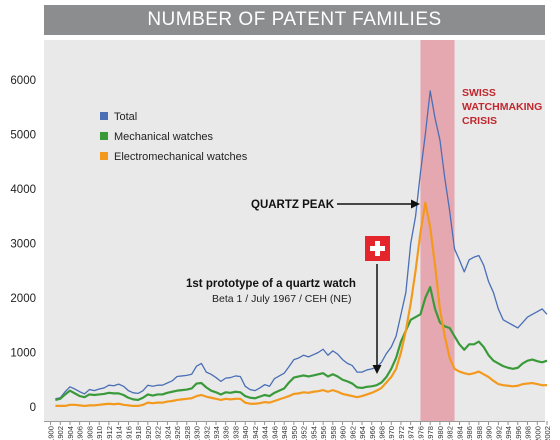  What do you see at coordinates (391, 433) in the screenshot?
I see `x-tick-label: 1970` at bounding box center [391, 433].